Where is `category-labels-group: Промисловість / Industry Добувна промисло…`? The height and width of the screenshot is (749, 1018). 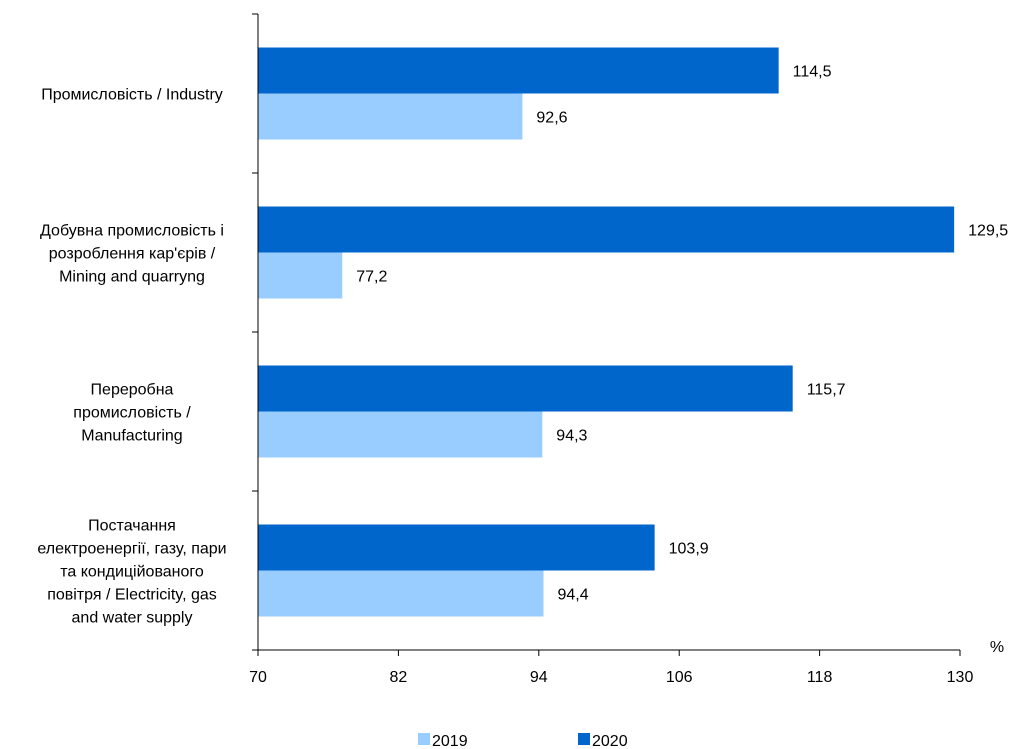 category-labels-group: Промисловість / Industry Добувна промисло… is located at coordinates (131, 357).